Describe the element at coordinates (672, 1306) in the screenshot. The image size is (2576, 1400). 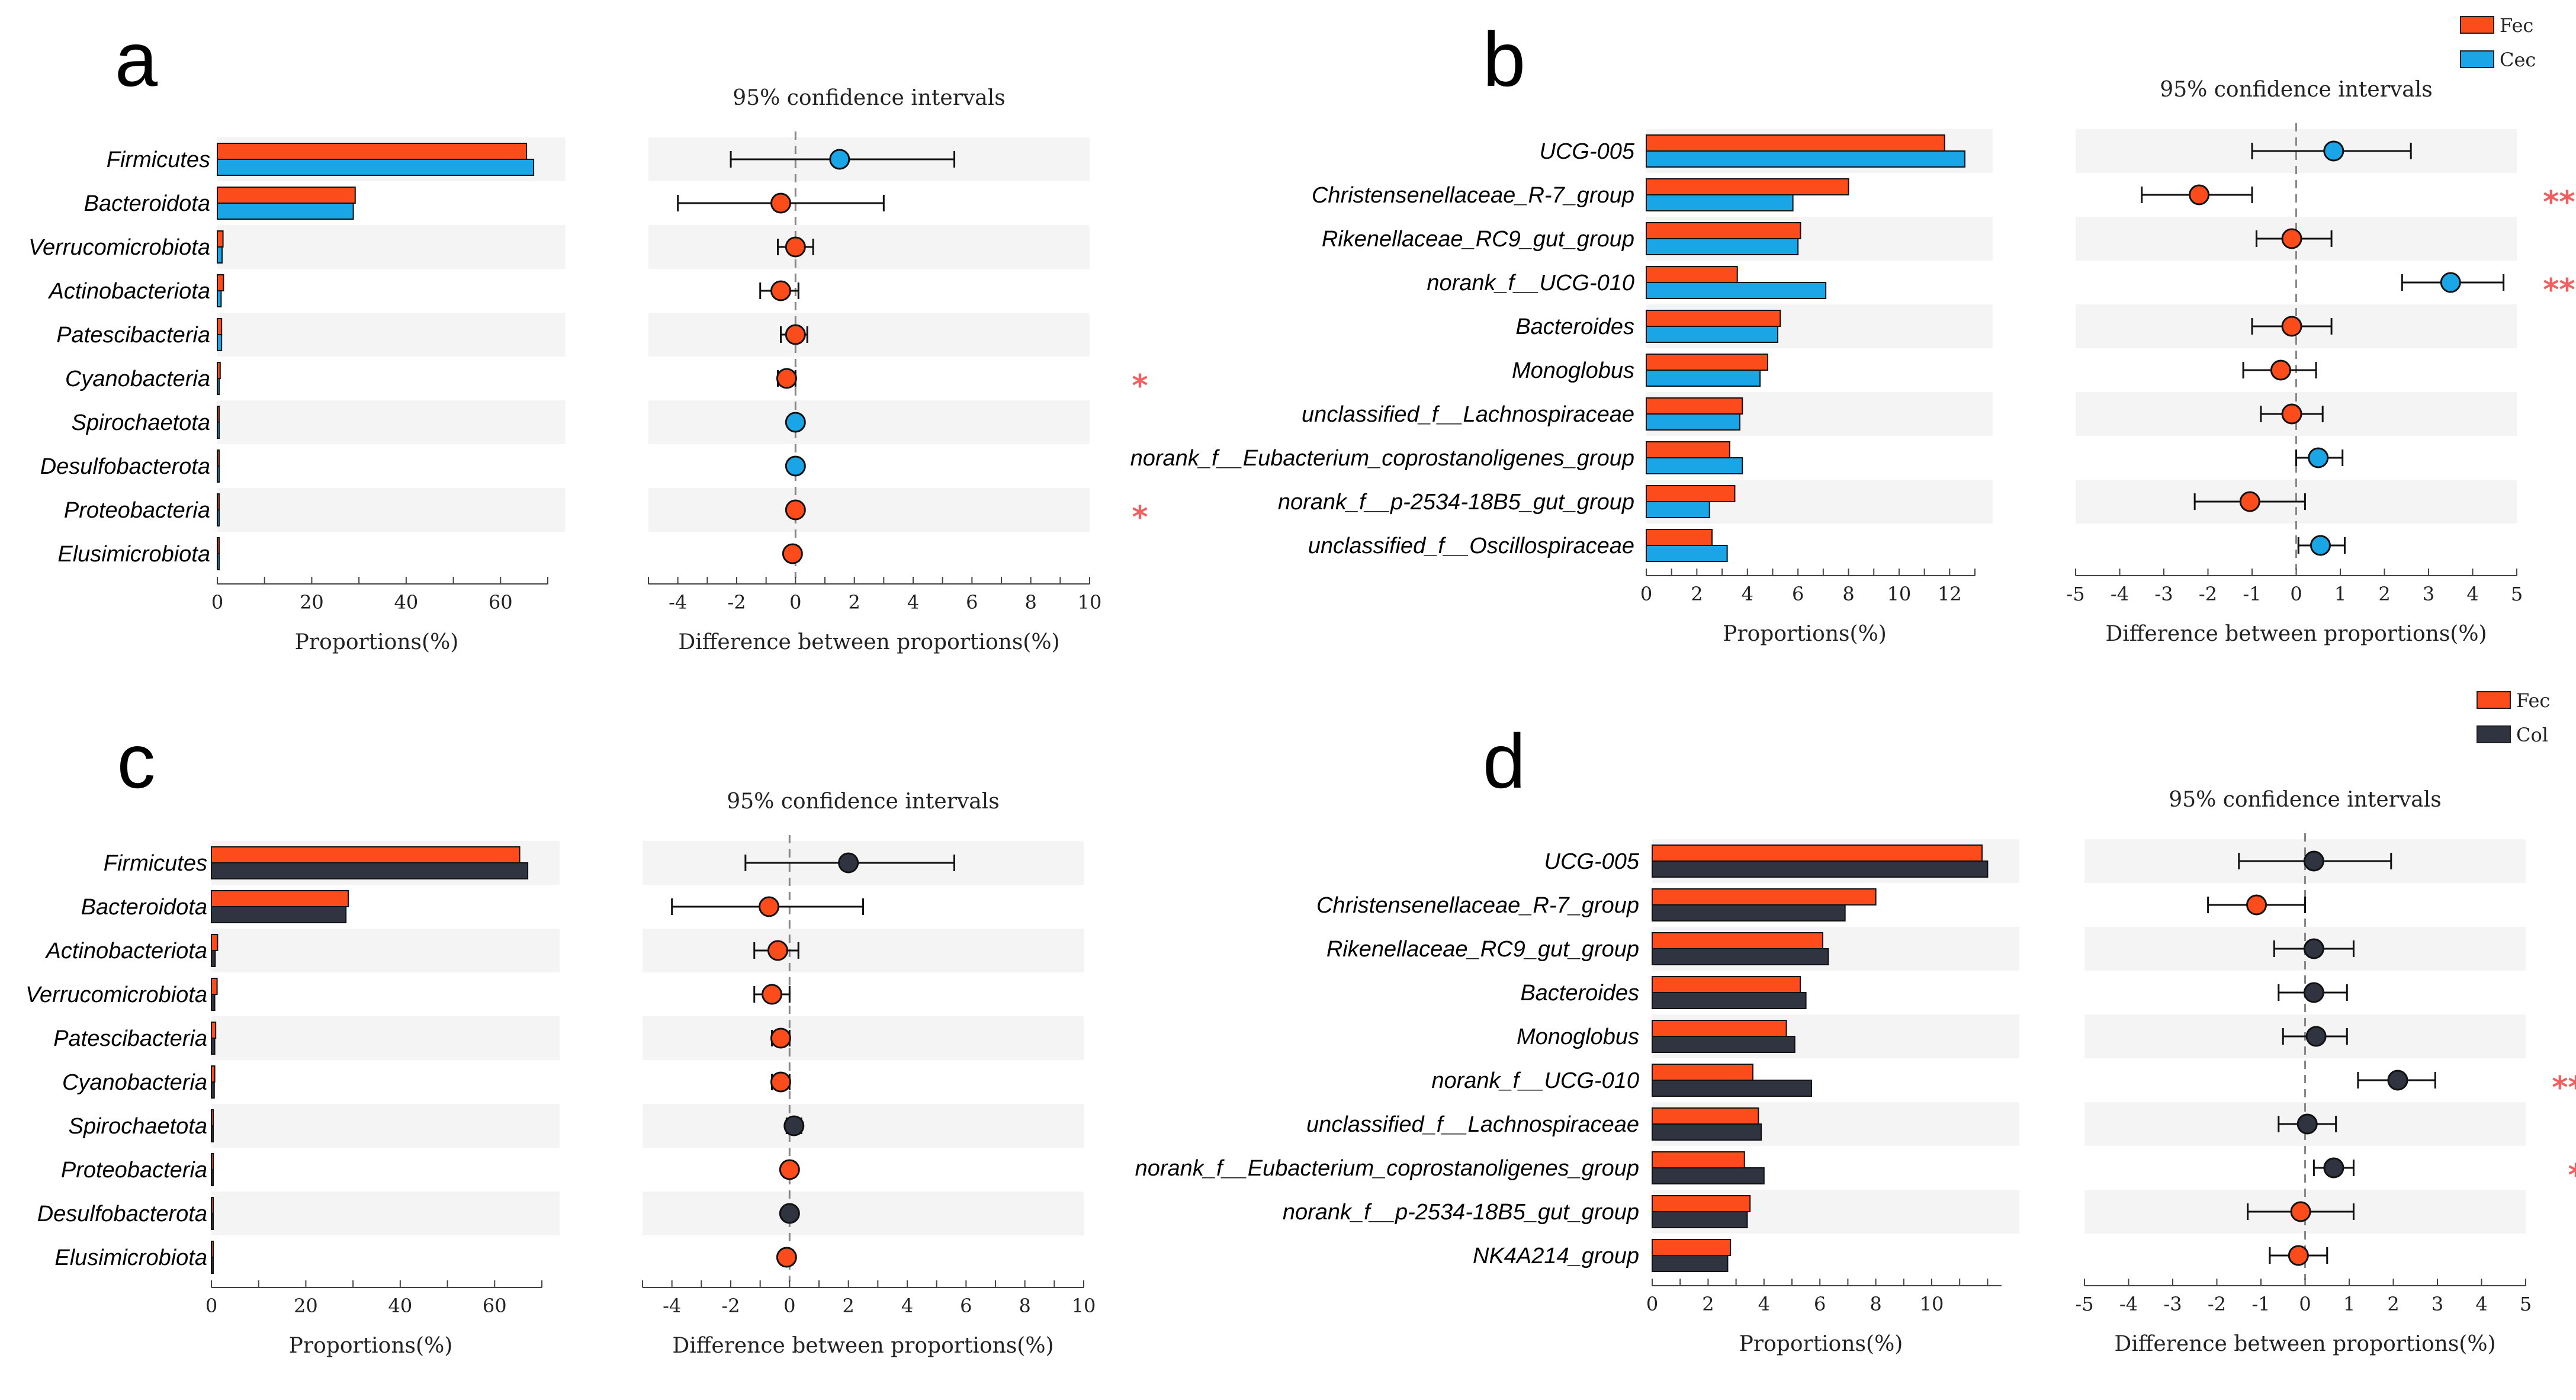
I see `ci-x-tick-label: -4` at that location.